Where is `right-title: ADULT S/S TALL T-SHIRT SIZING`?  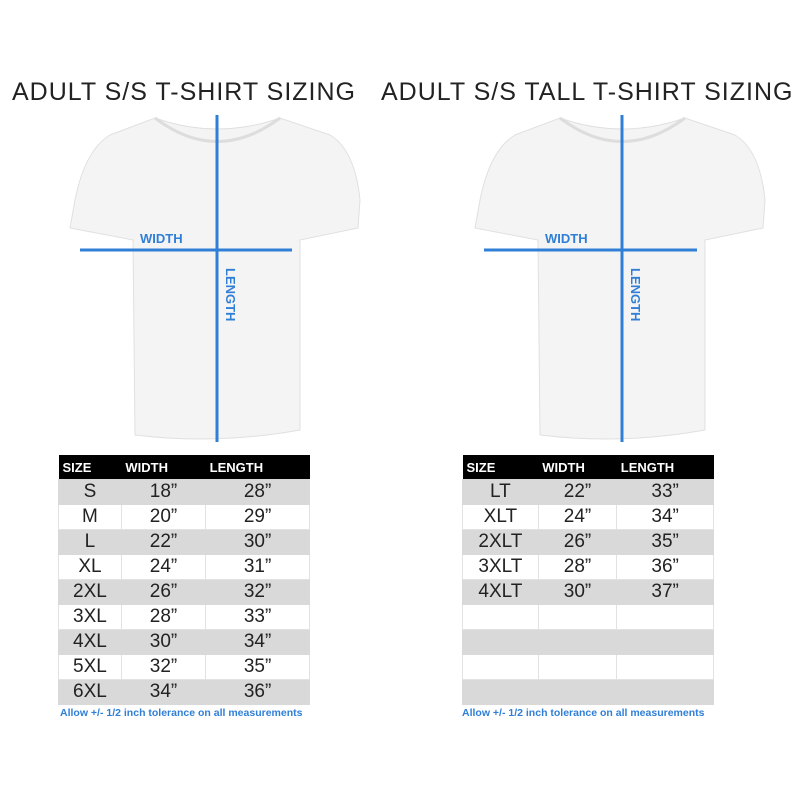
right-title: ADULT S/S TALL T-SHIRT SIZING is located at coordinates (587, 92).